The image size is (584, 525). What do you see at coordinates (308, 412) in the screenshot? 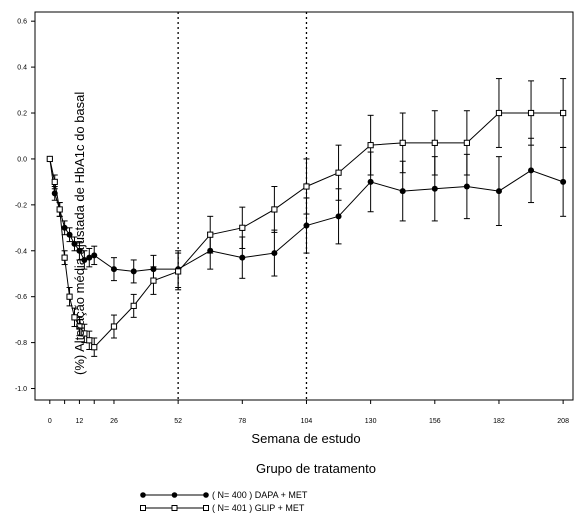
I see `x-axis: 0 12 26 52 78 104 130 156 182 208` at bounding box center [308, 412].